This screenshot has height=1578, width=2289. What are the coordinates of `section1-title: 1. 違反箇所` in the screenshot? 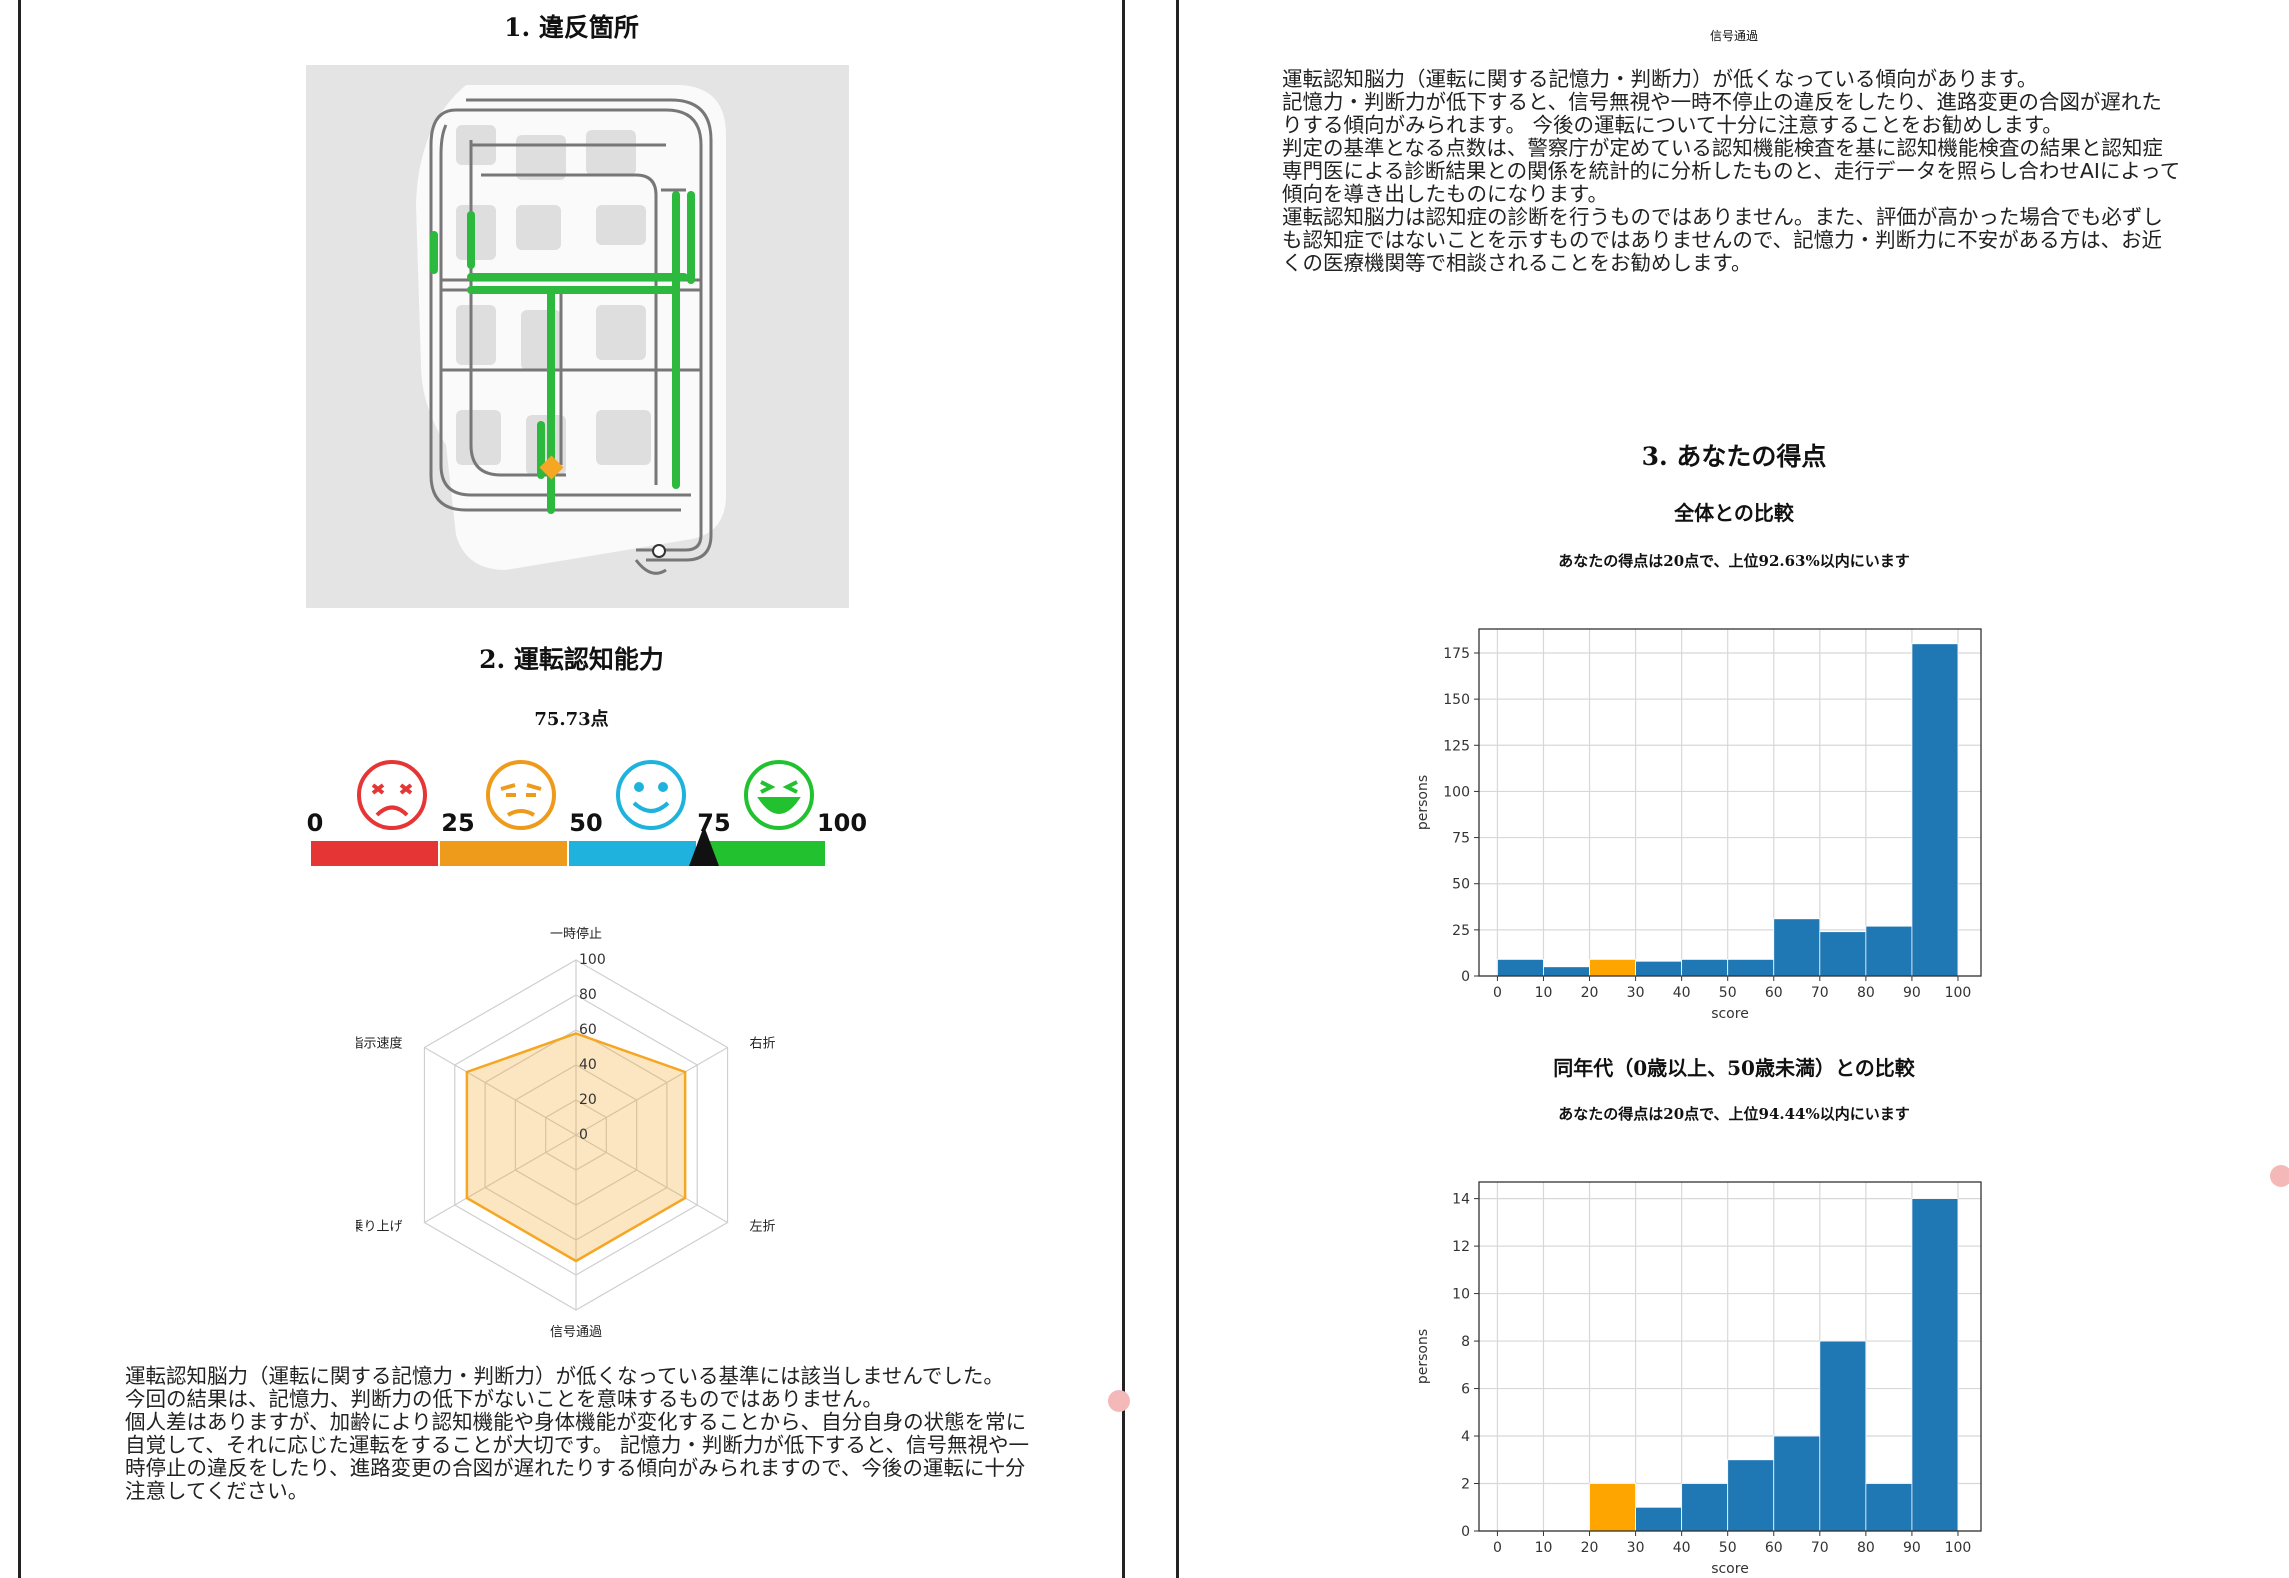 It's located at (571, 27).